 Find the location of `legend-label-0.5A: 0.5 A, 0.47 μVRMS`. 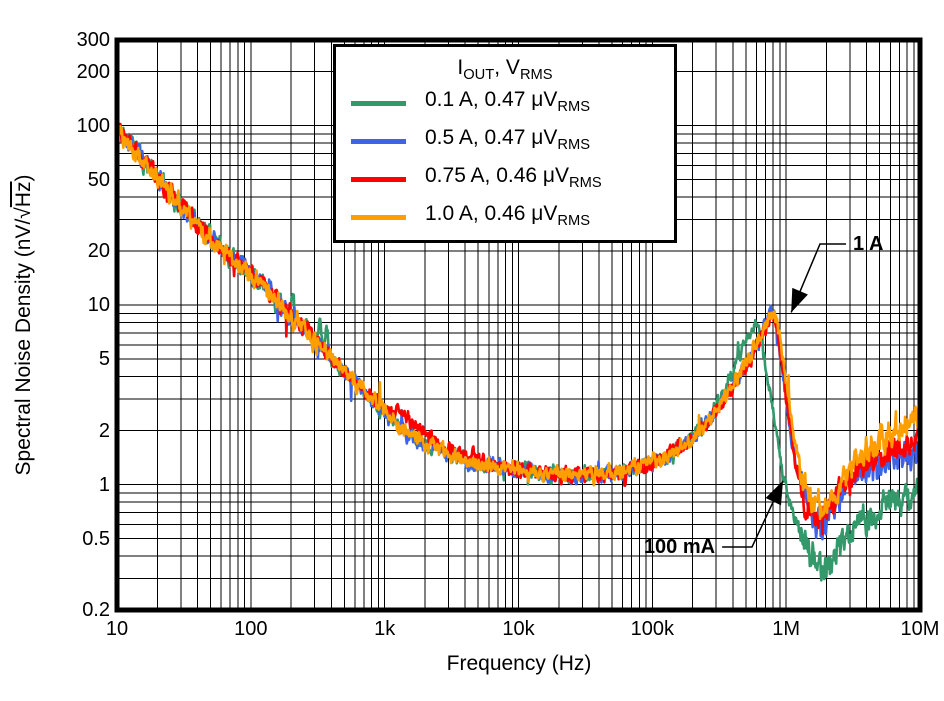

legend-label-0.5A: 0.5 A, 0.47 μVRMS is located at coordinates (507, 140).